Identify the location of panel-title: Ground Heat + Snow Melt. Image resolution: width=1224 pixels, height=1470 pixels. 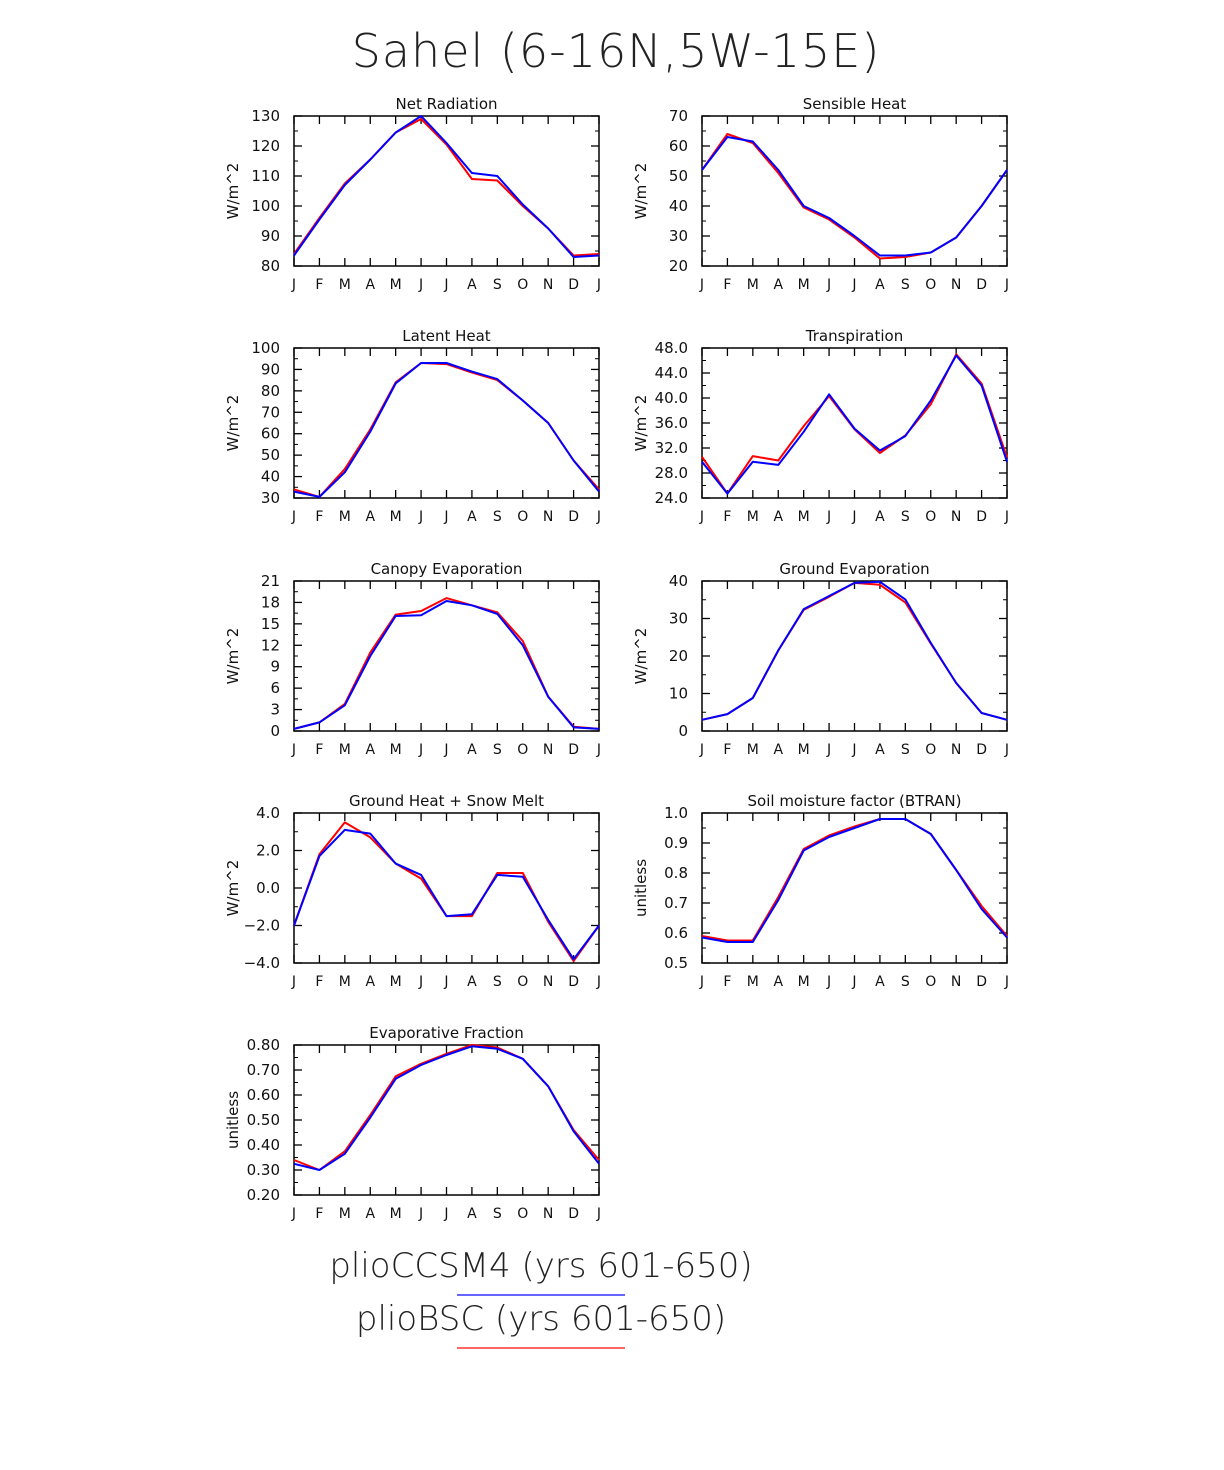
(446, 801).